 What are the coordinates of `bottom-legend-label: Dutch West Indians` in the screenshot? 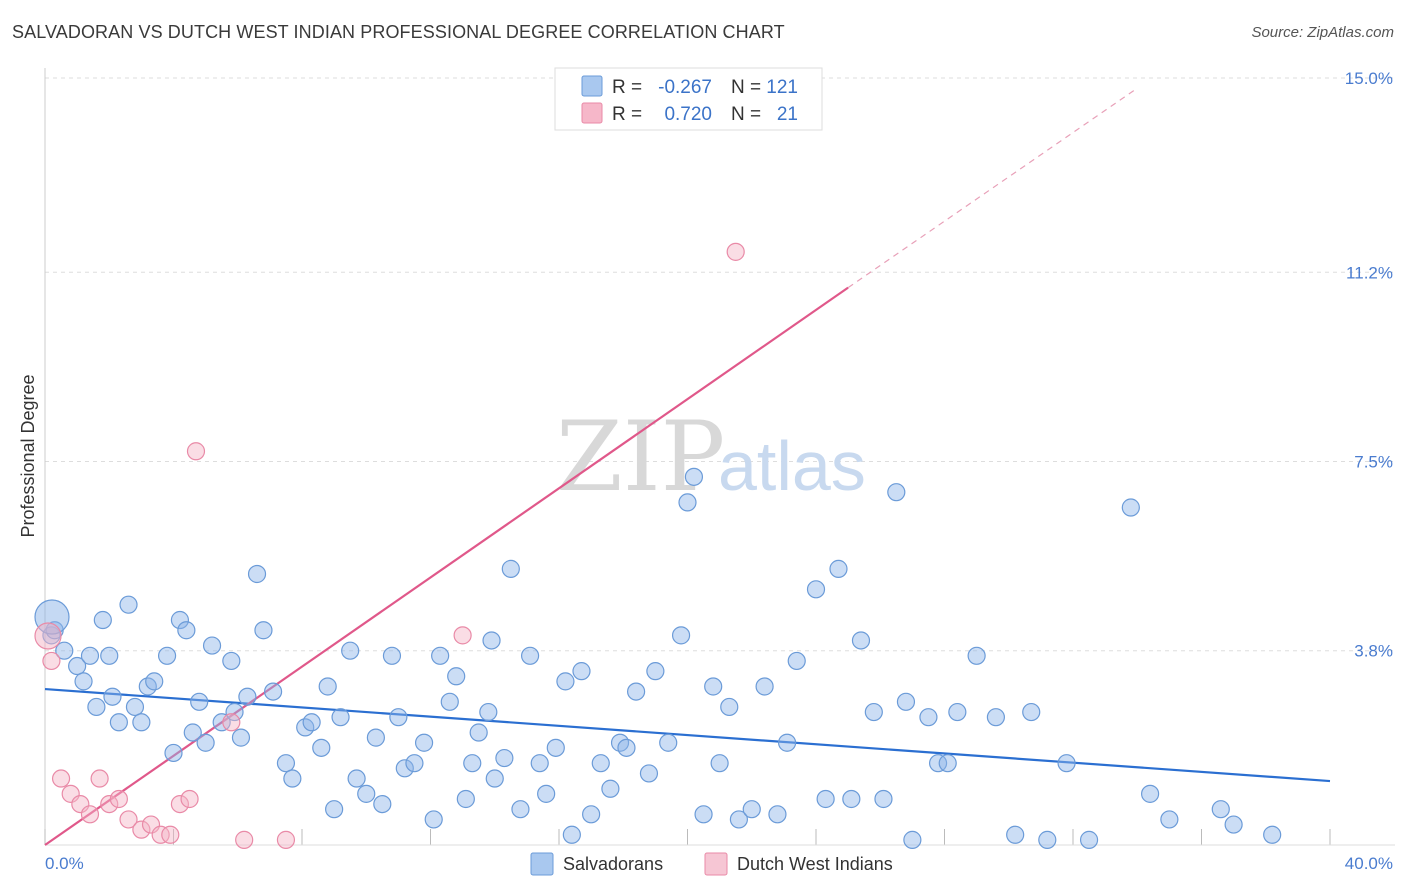 It's located at (815, 864).